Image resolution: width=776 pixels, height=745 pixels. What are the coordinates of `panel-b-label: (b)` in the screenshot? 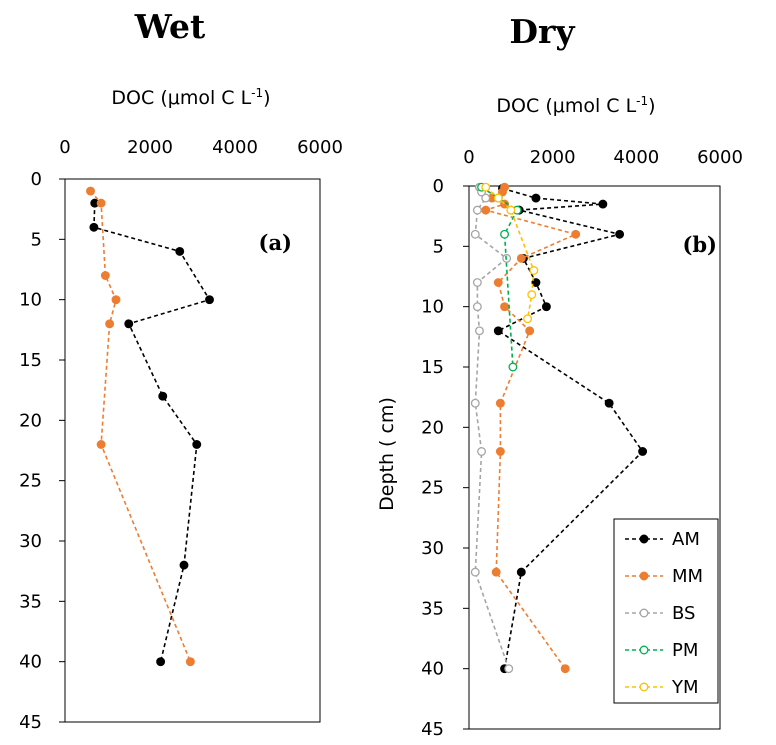 It's located at (699, 244).